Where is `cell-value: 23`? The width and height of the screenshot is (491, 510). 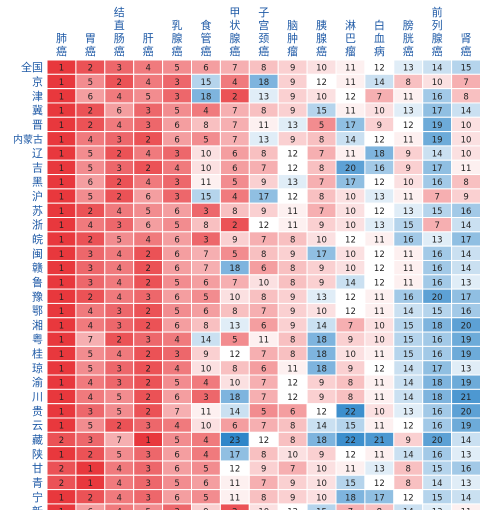 cell-value: 23 is located at coordinates (234, 441).